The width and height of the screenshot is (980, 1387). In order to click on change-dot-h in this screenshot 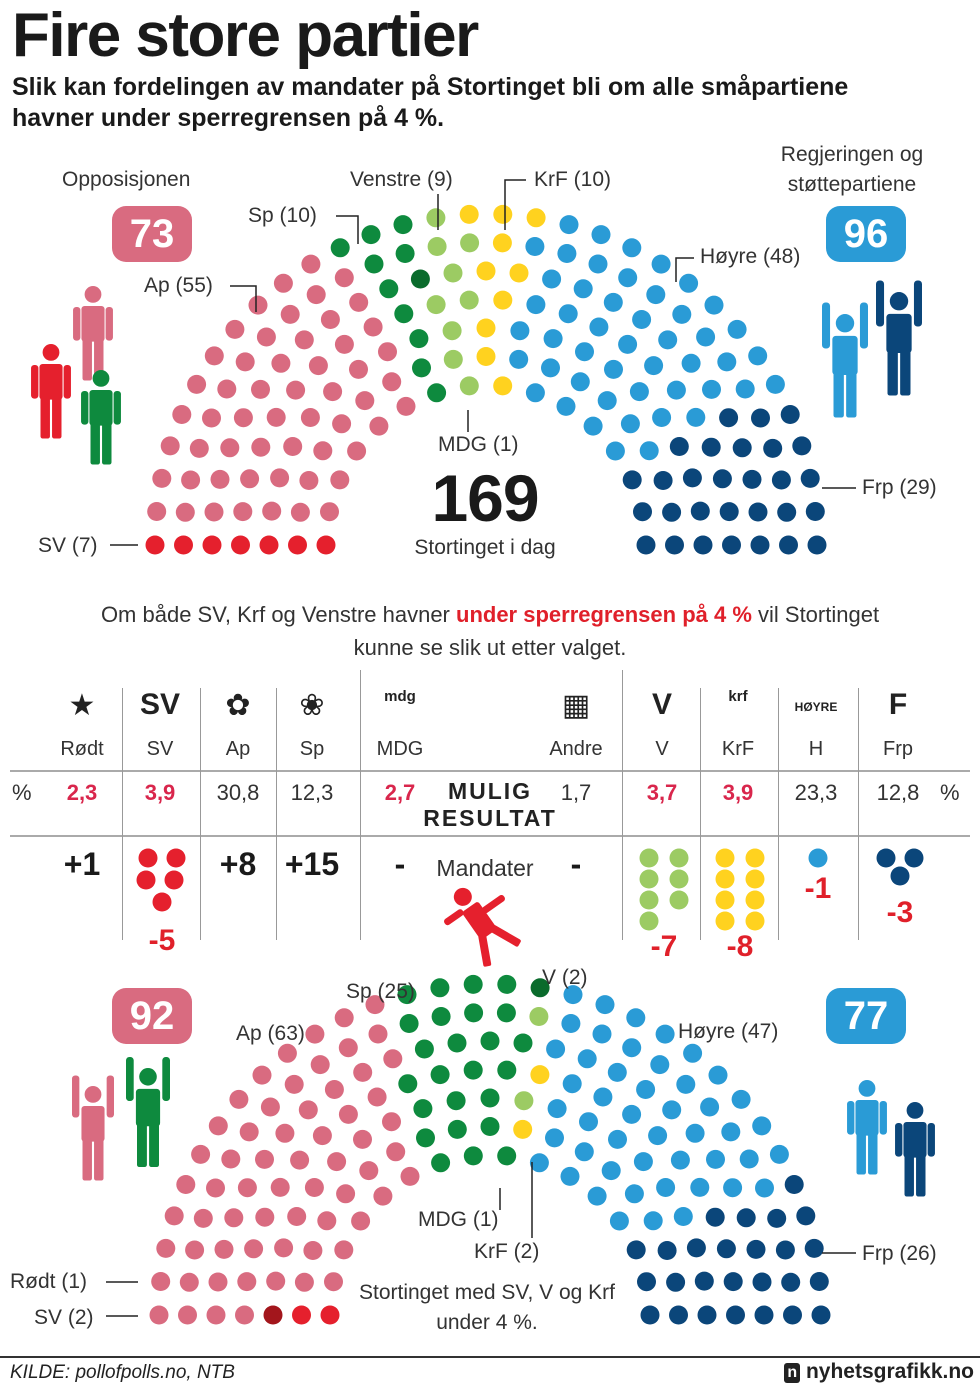, I will do `click(818, 858)`.